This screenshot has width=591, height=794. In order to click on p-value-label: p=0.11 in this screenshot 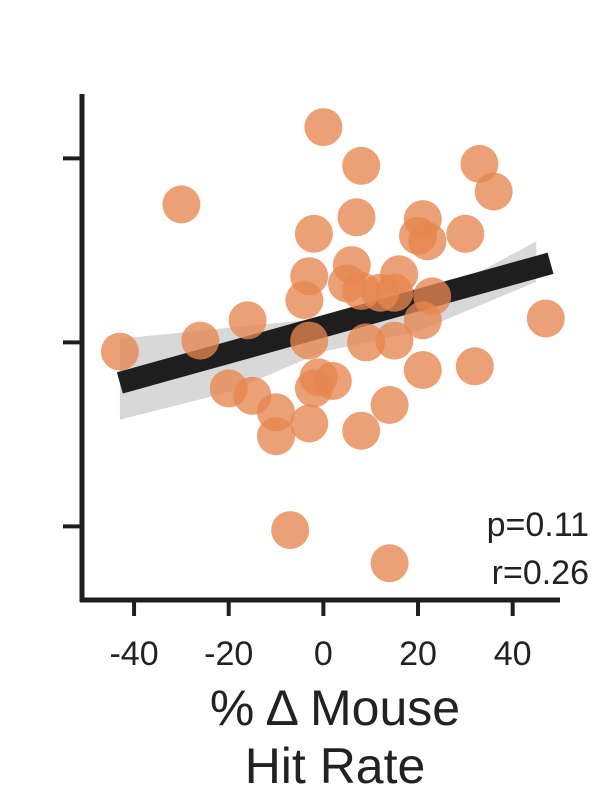, I will do `click(538, 525)`.